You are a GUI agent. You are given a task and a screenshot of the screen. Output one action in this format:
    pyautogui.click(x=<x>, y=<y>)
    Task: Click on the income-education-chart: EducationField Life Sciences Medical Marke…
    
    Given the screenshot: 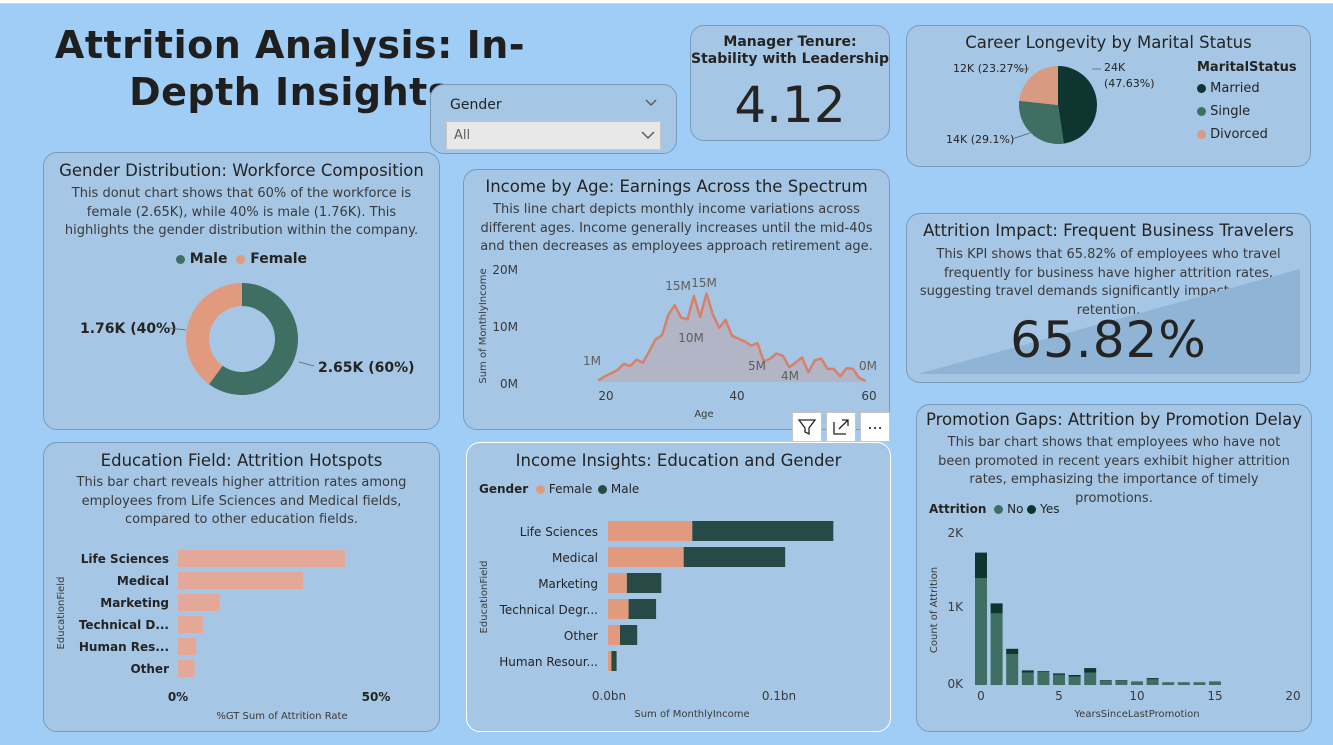 What is the action you would take?
    pyautogui.click(x=656, y=620)
    